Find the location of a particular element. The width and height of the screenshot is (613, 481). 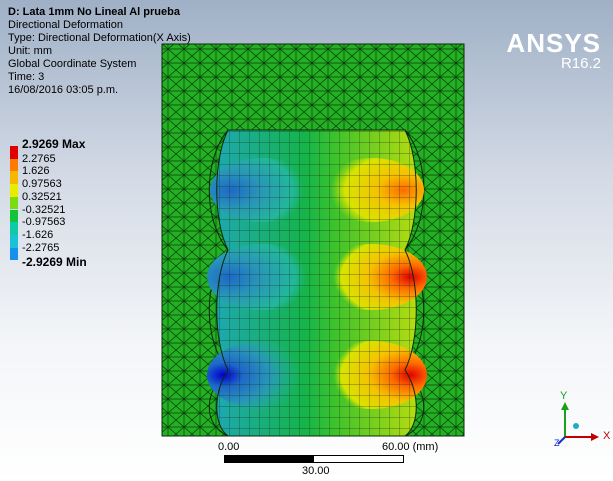

legend-label: -0.97563 is located at coordinates (44, 222).